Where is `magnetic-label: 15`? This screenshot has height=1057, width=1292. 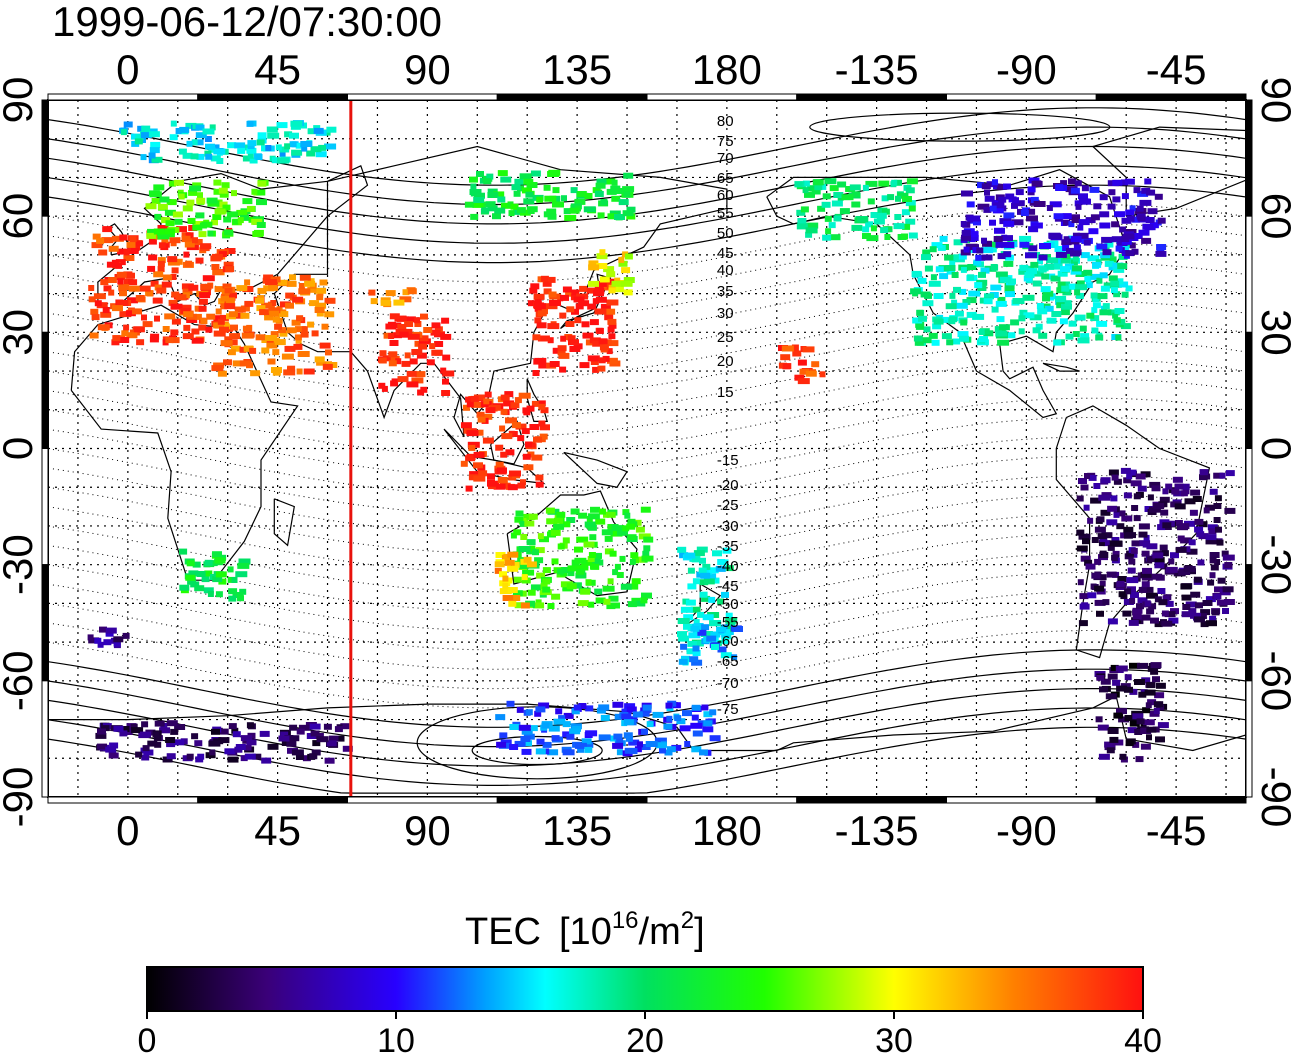 magnetic-label: 15 is located at coordinates (725, 392).